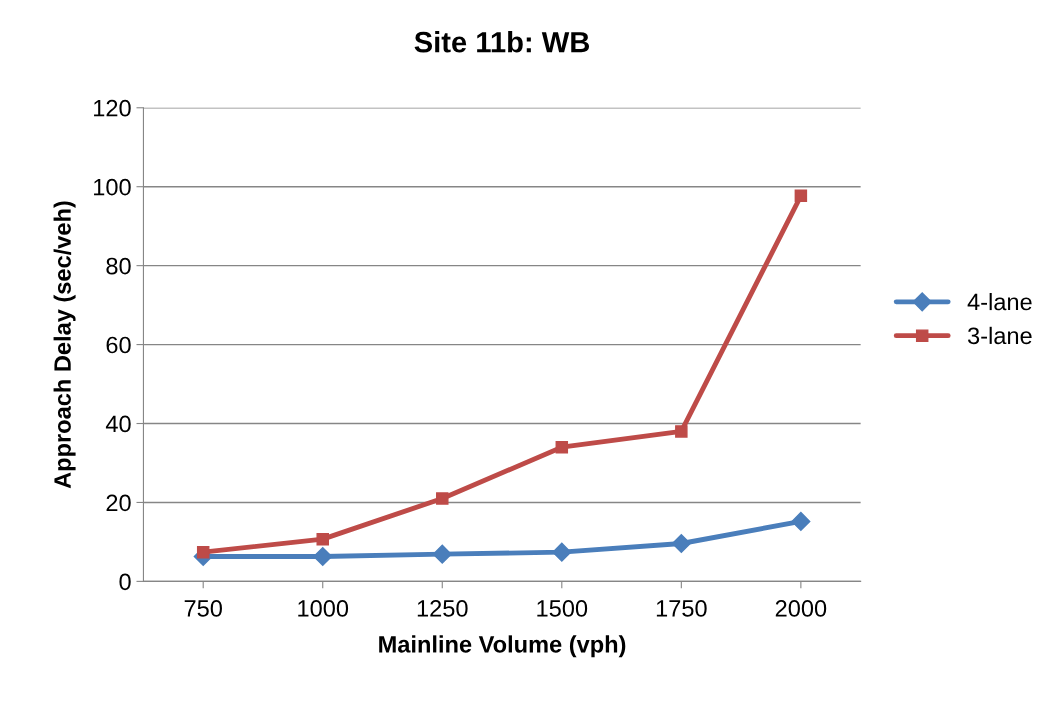 Image resolution: width=1047 pixels, height=709 pixels. What do you see at coordinates (442, 608) in the screenshot?
I see `x-tick-label: 1250` at bounding box center [442, 608].